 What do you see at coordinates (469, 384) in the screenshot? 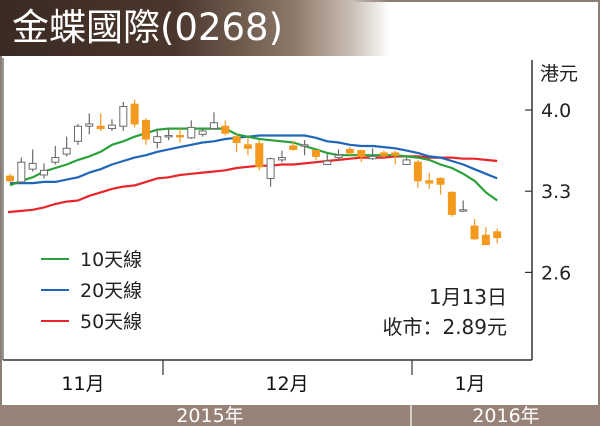
I see `month-label-jan: 1月` at bounding box center [469, 384].